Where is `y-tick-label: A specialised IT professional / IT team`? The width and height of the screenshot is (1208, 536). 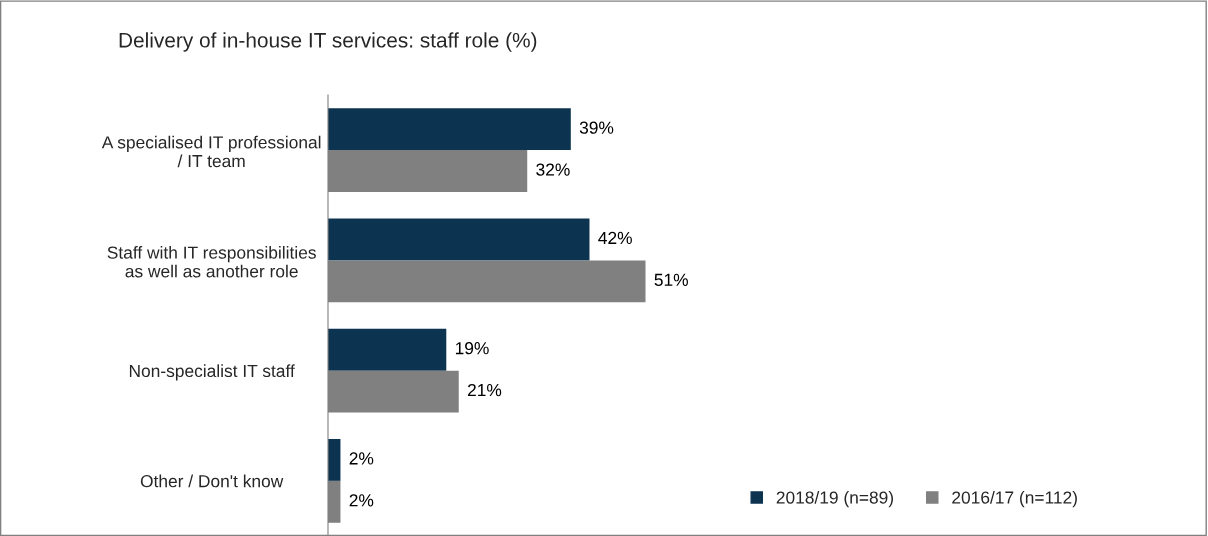
y-tick-label: A specialised IT professional / IT team is located at coordinates (211, 151).